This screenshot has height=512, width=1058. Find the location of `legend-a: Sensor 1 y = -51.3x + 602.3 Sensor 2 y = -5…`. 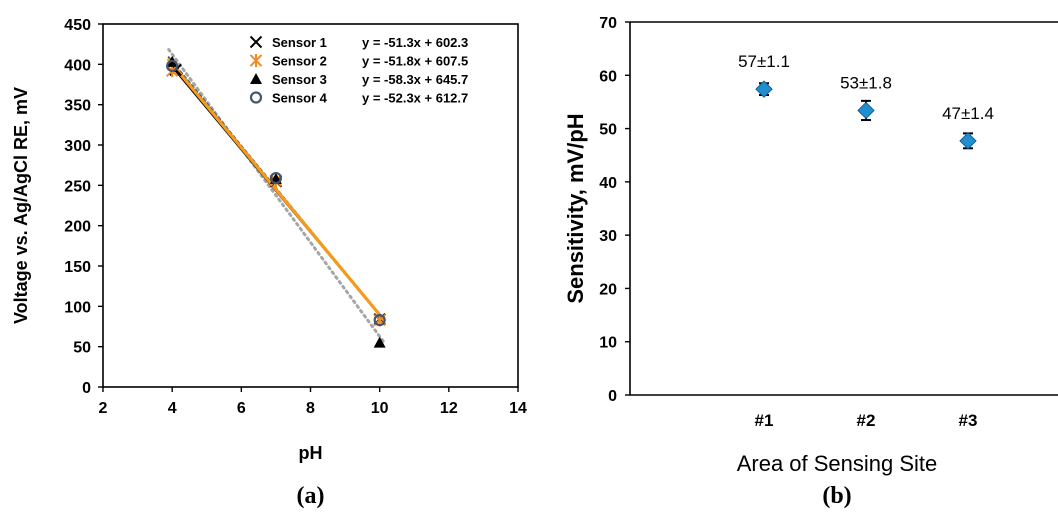

legend-a: Sensor 1 y = -51.3x + 602.3 Sensor 2 y = -5… is located at coordinates (358, 70).